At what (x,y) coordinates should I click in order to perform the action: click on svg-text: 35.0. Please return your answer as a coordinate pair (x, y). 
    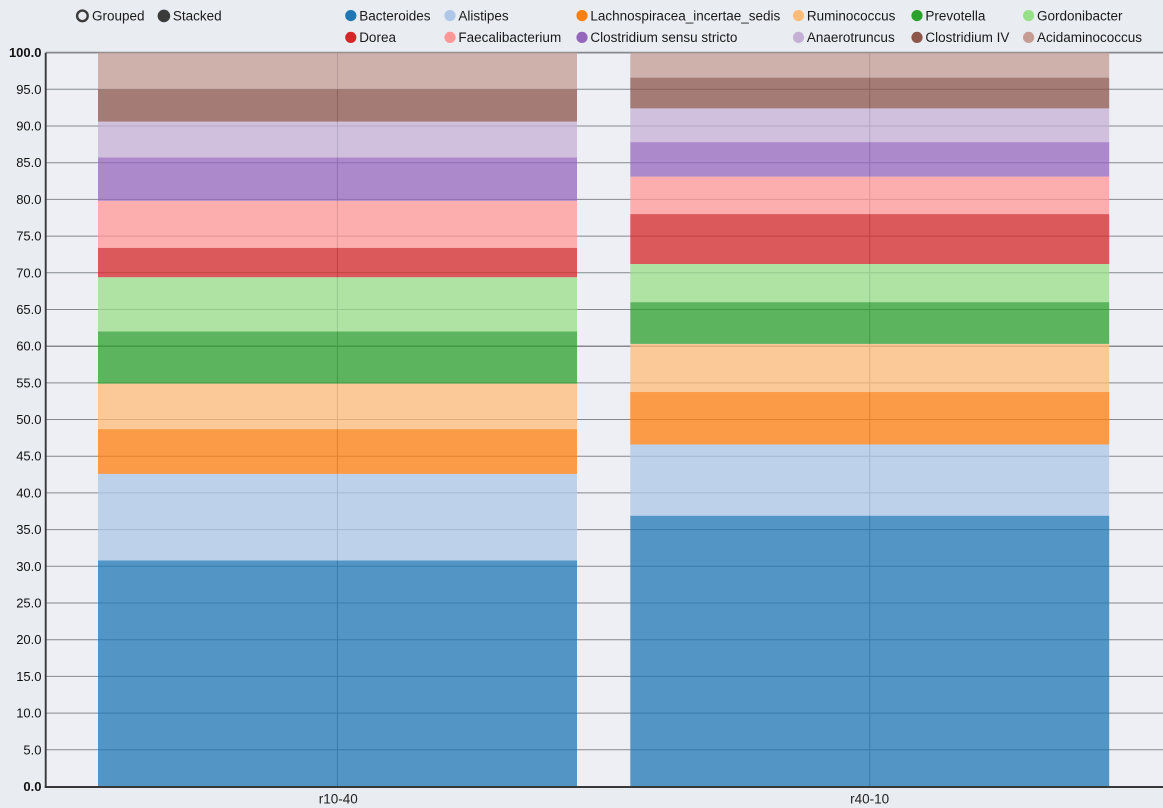
    Looking at the image, I should click on (28, 529).